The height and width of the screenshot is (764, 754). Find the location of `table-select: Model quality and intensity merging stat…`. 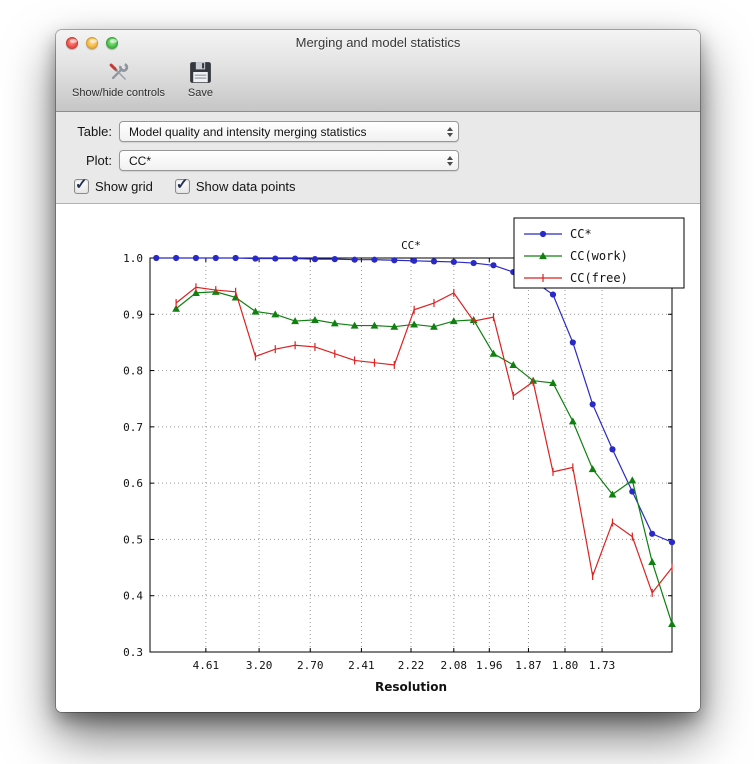

table-select: Model quality and intensity merging stat… is located at coordinates (289, 131).